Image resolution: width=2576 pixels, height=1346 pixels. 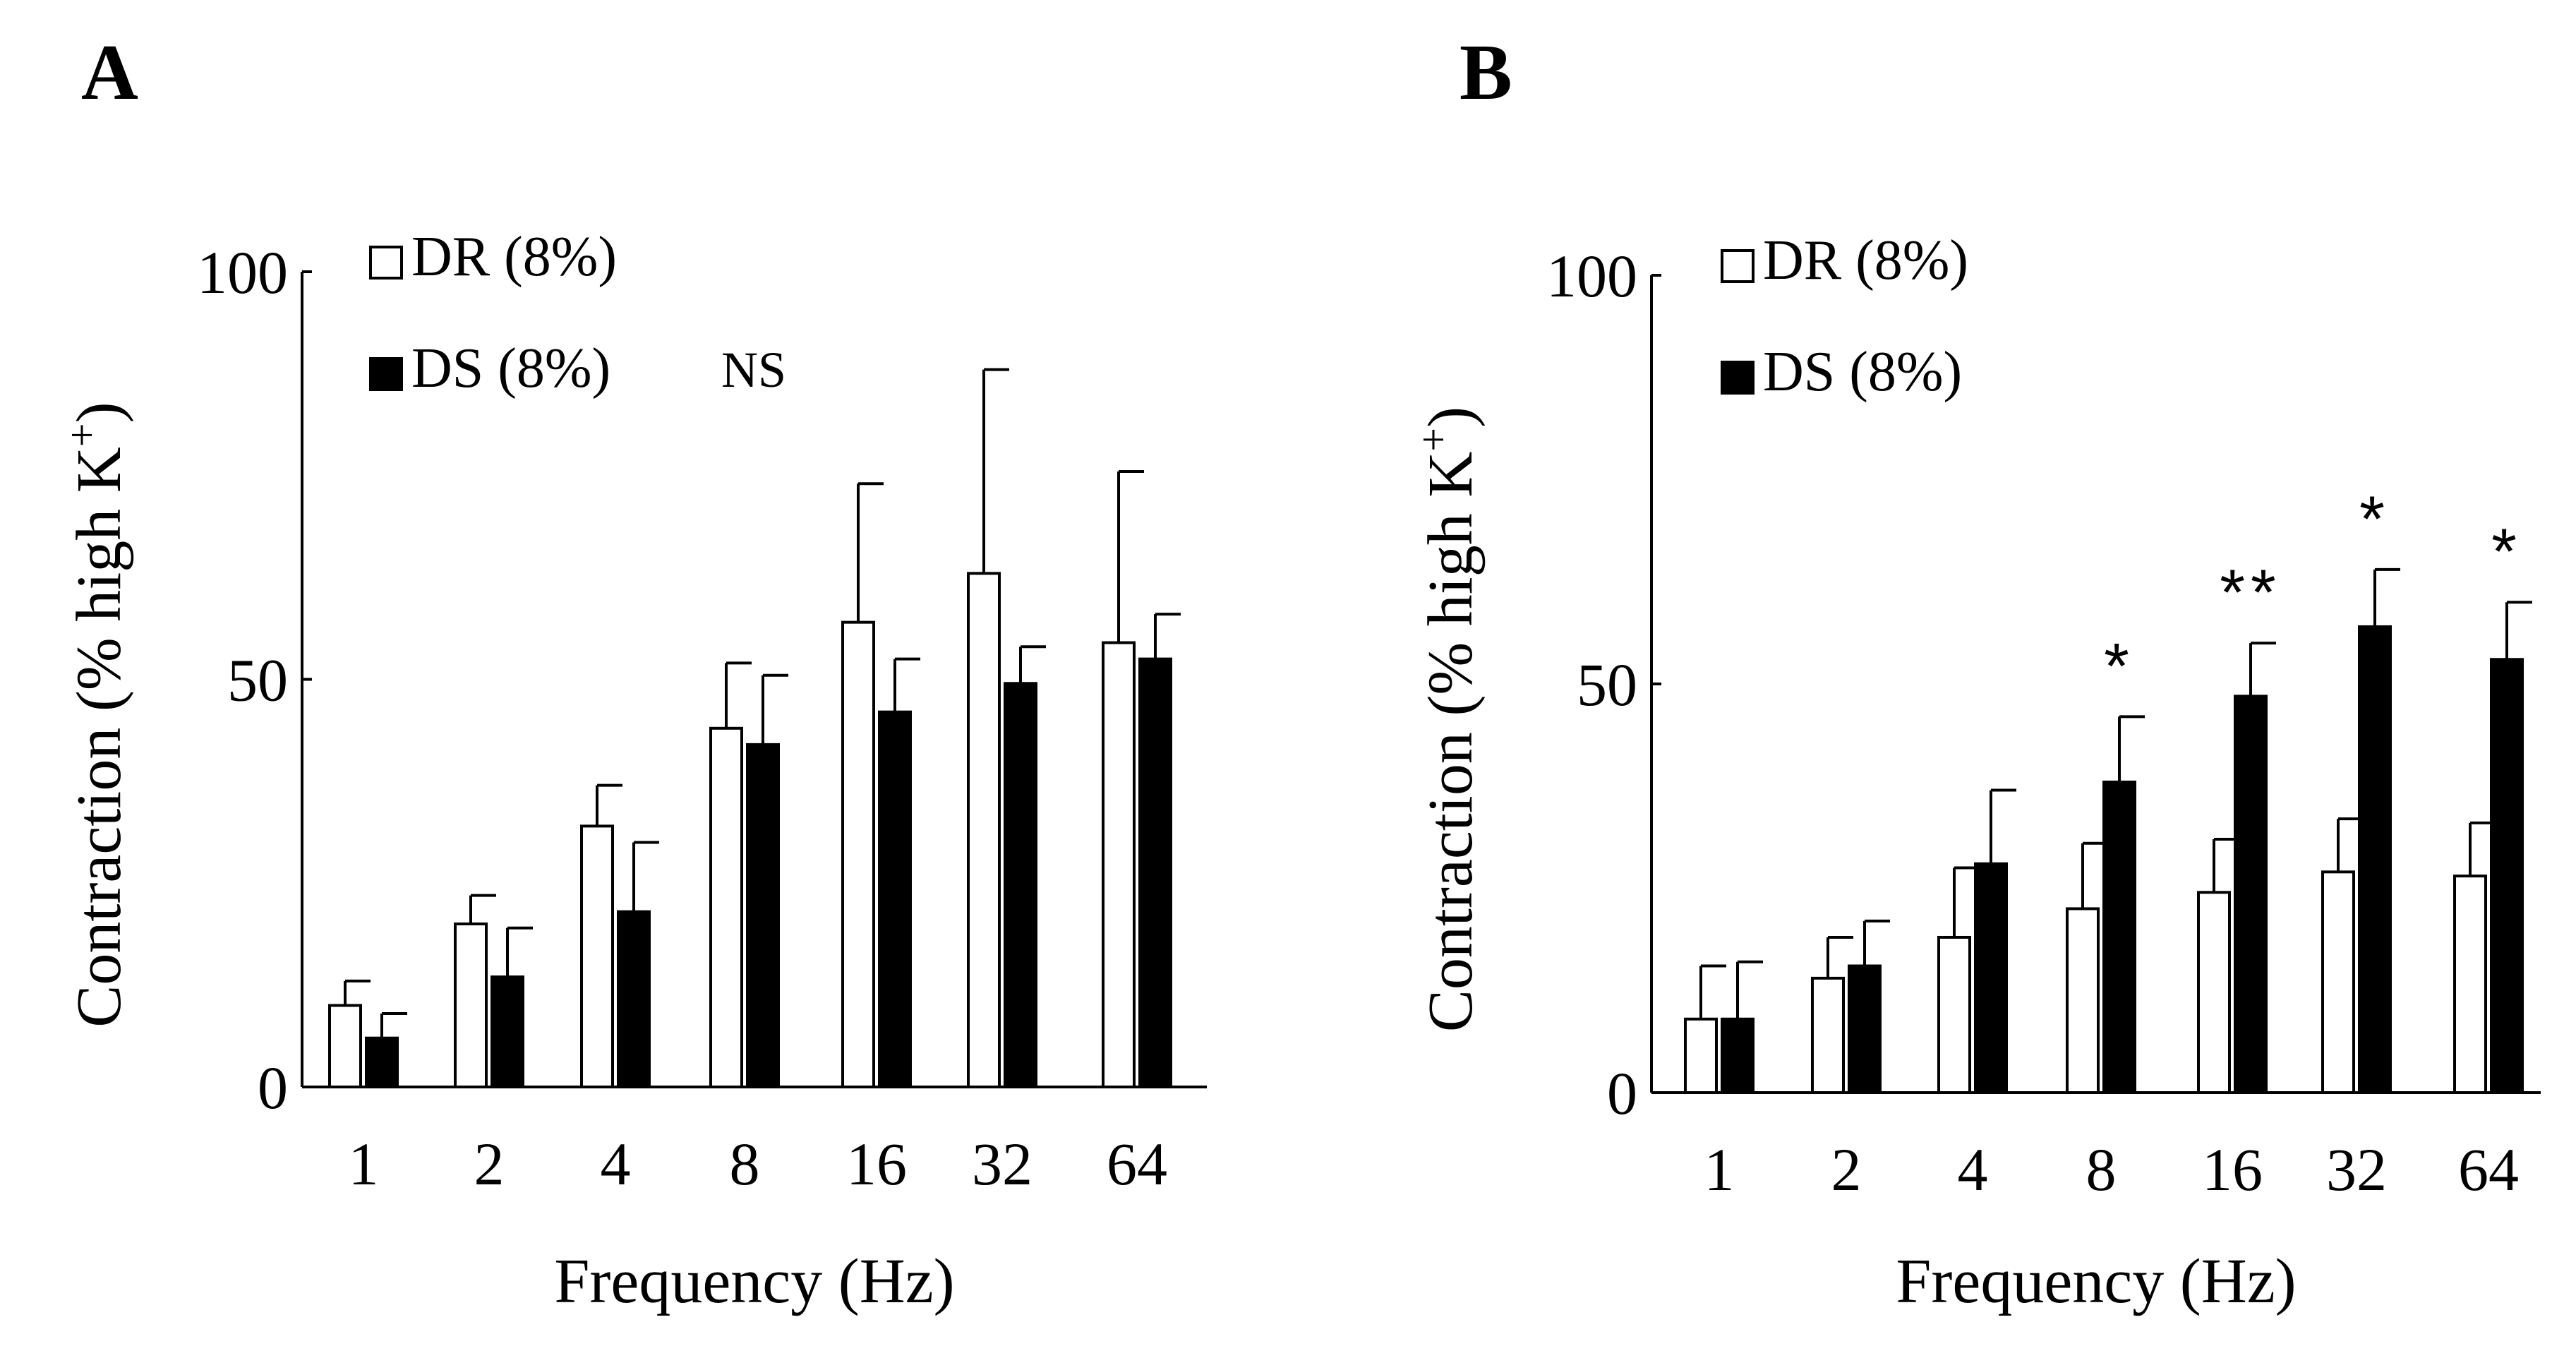 What do you see at coordinates (753, 370) in the screenshot?
I see `annotation-ns: NS` at bounding box center [753, 370].